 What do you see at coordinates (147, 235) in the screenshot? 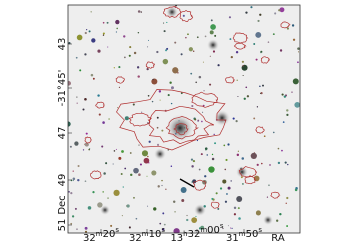
I see `x-tick-label: 32m10s` at bounding box center [147, 235].